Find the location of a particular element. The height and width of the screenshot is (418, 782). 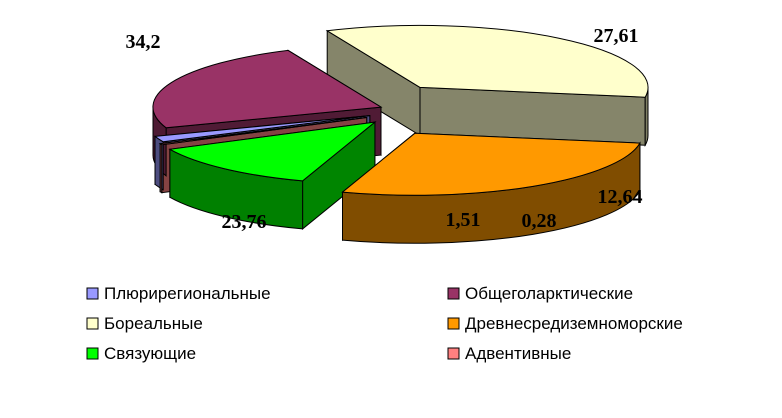

legend-label-2: Бореальные is located at coordinates (153, 323).